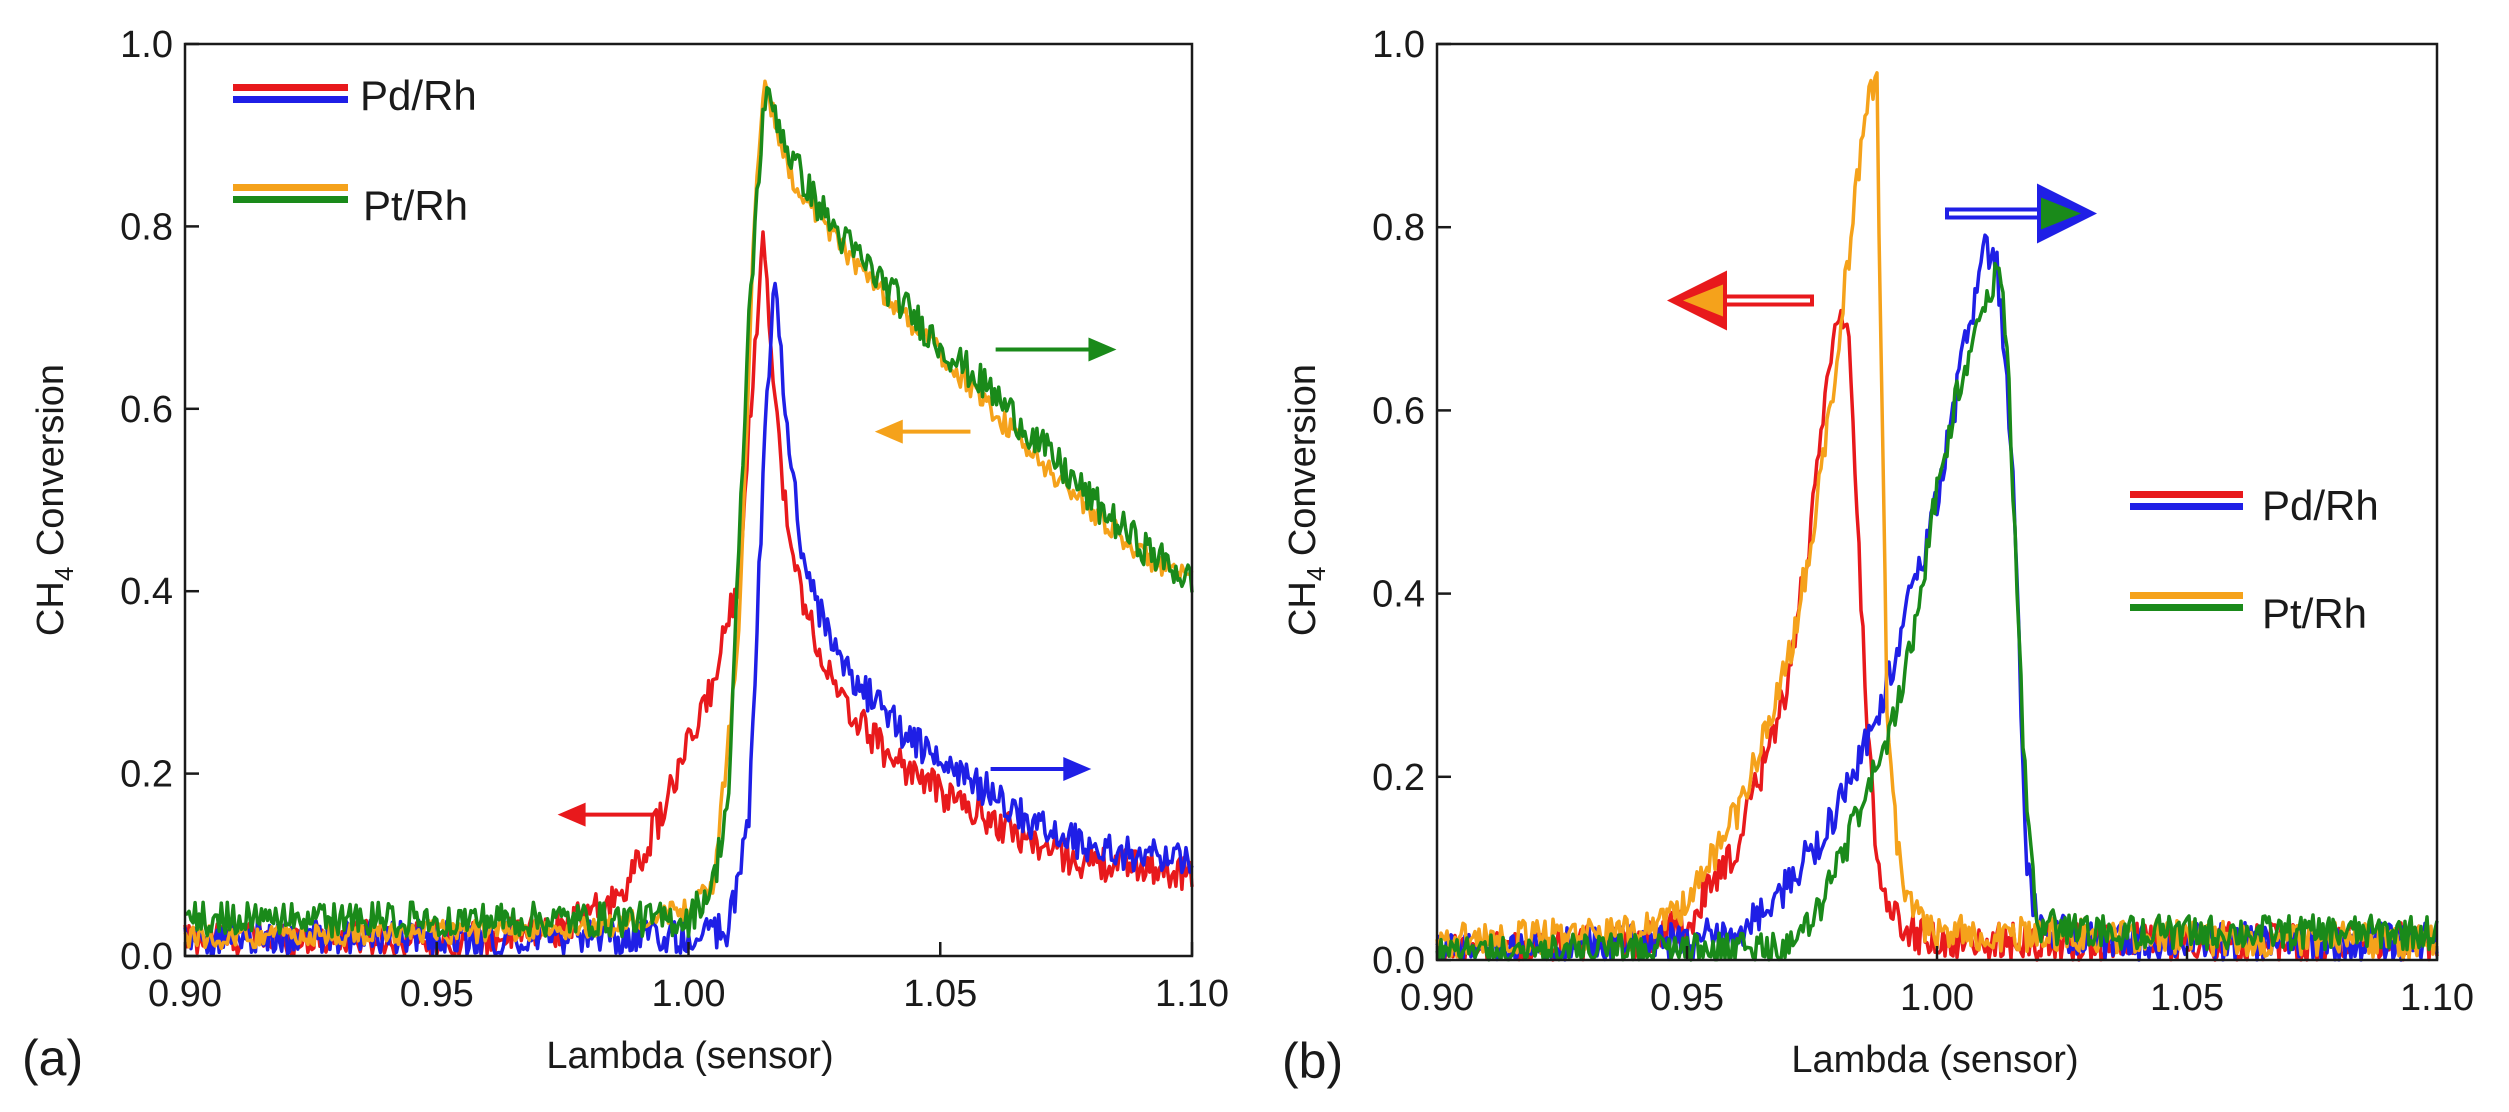 This screenshot has width=2509, height=1112. What do you see at coordinates (290, 199) in the screenshot?
I see `panel-a-legend-ptrh-swatch-rich` at bounding box center [290, 199].